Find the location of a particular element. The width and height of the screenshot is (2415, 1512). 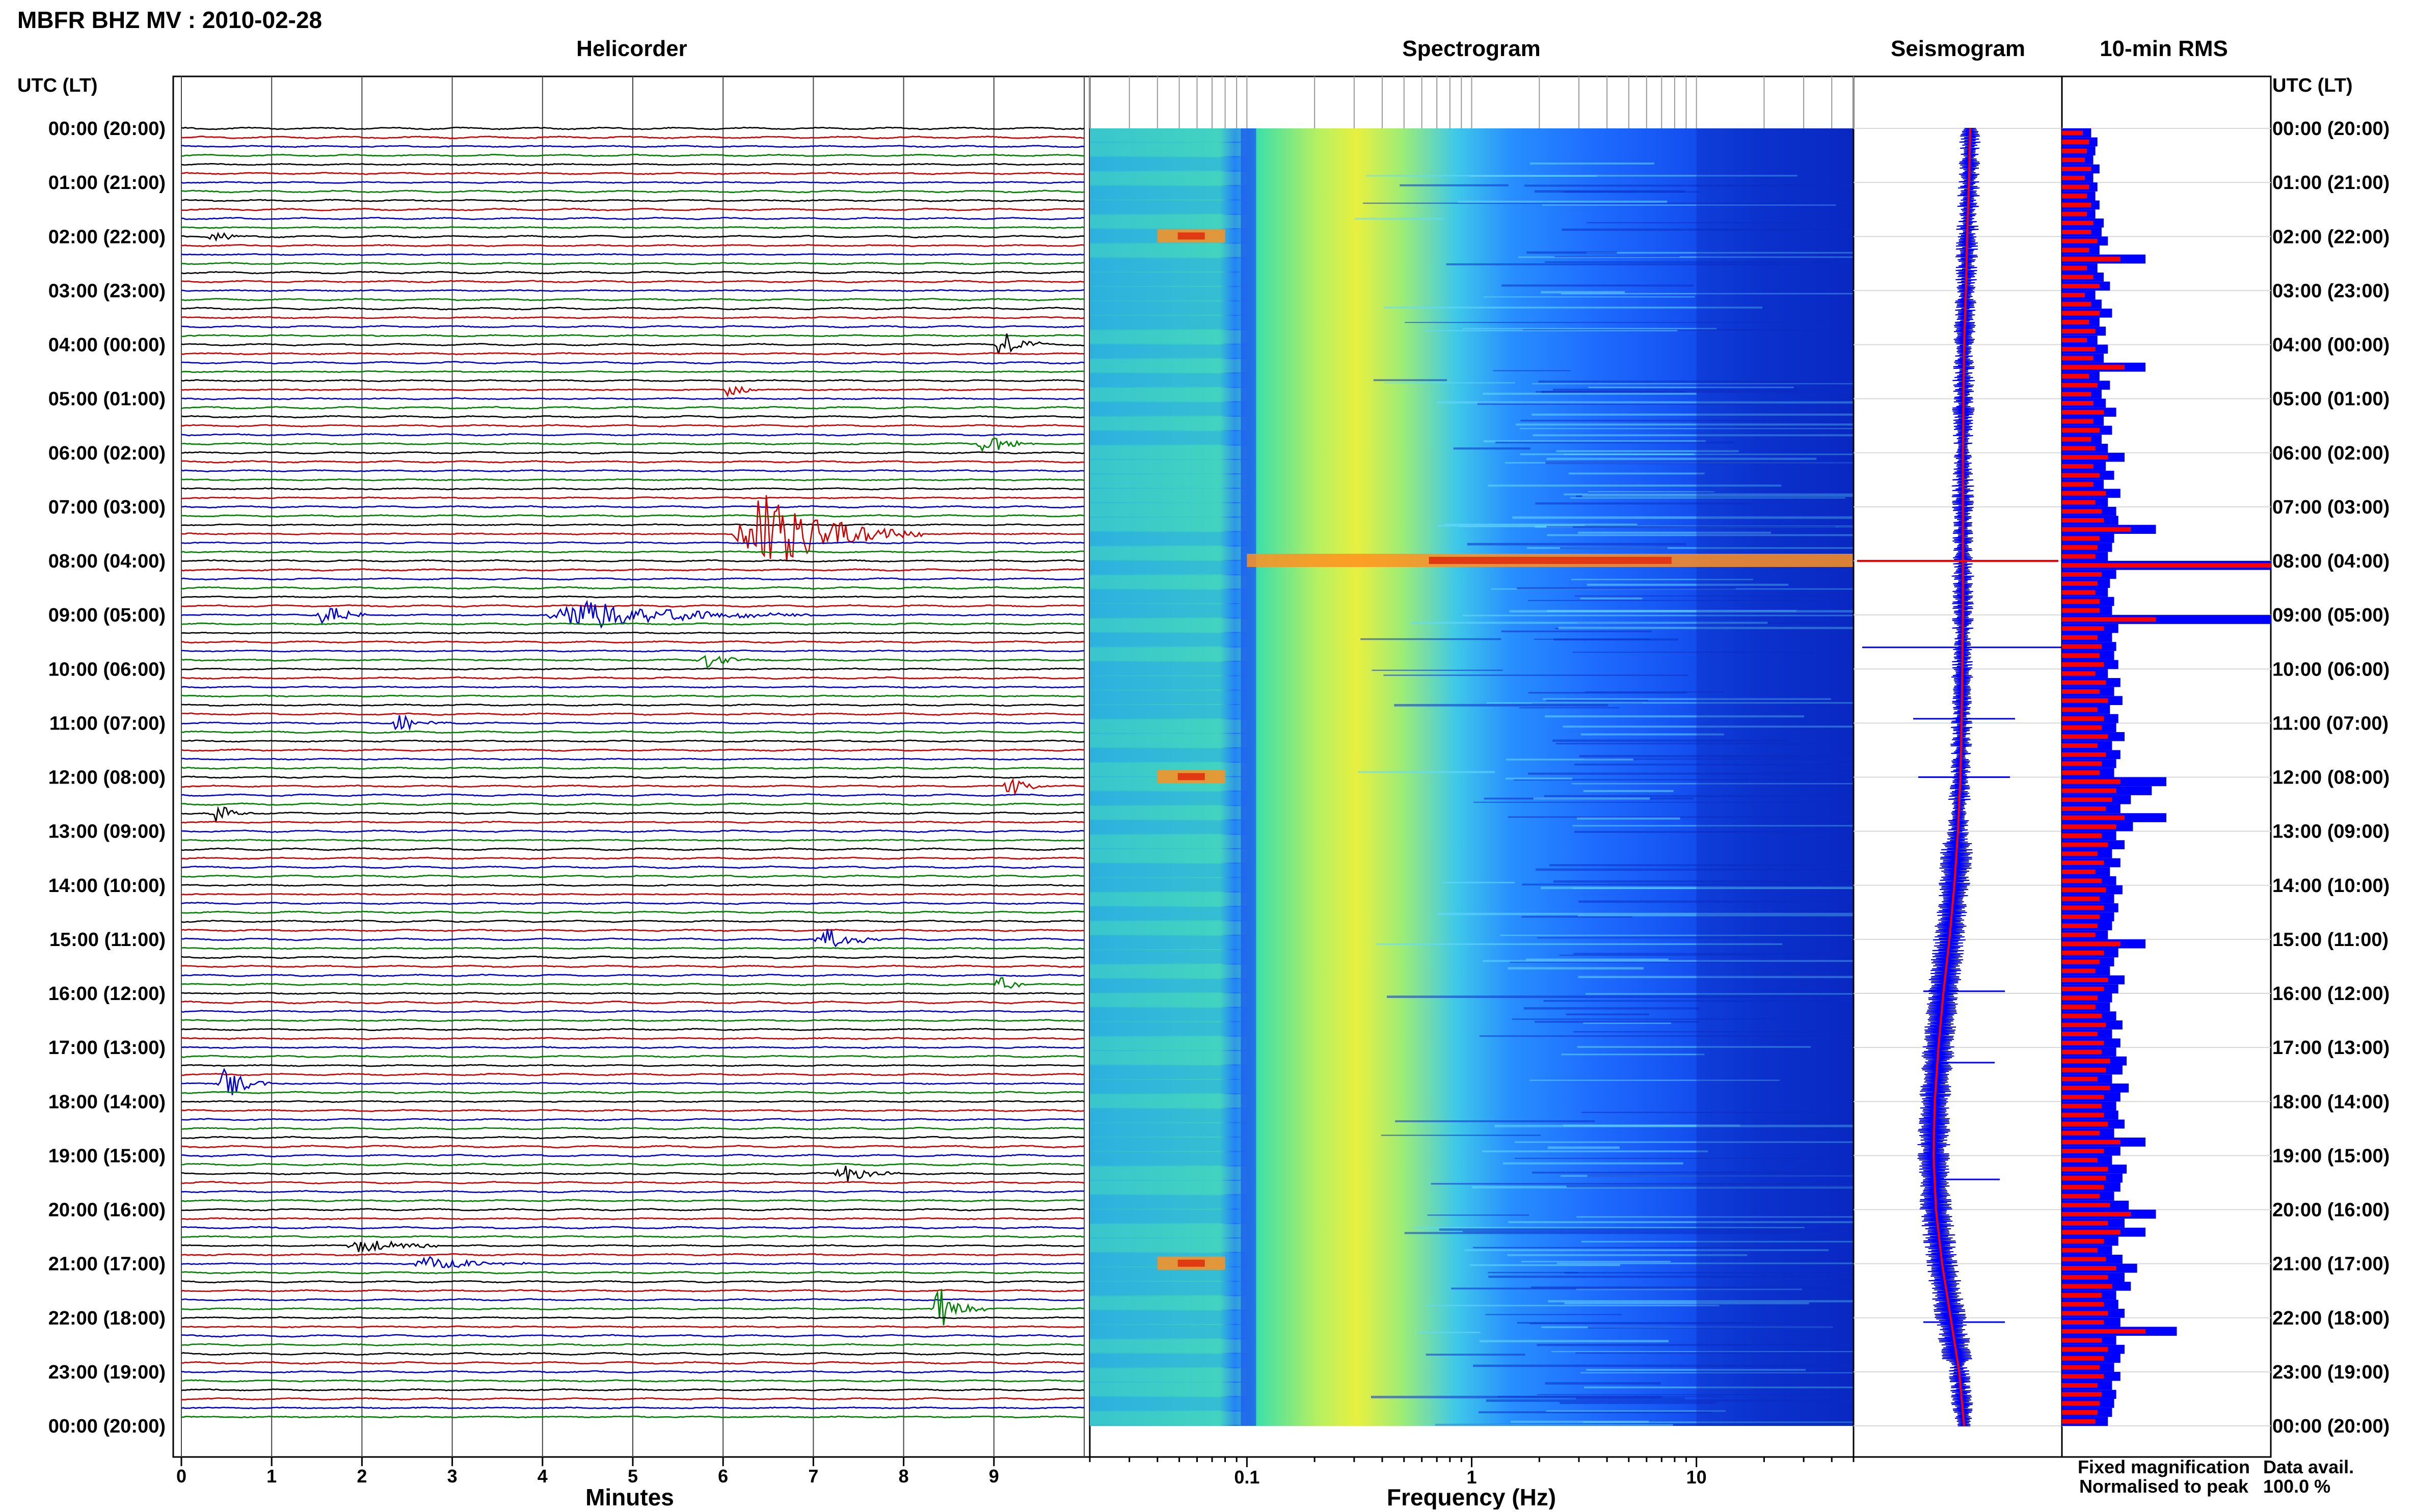

helicorder-title: Helicorder is located at coordinates (631, 48).